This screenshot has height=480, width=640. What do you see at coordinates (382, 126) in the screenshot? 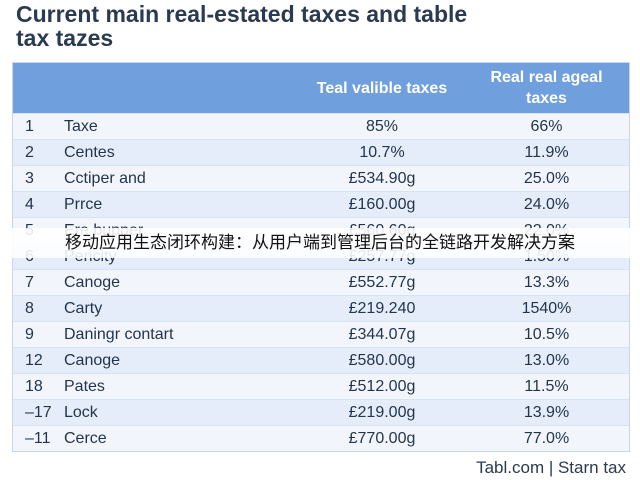
I see `row-teal-valible-tax: 85%` at bounding box center [382, 126].